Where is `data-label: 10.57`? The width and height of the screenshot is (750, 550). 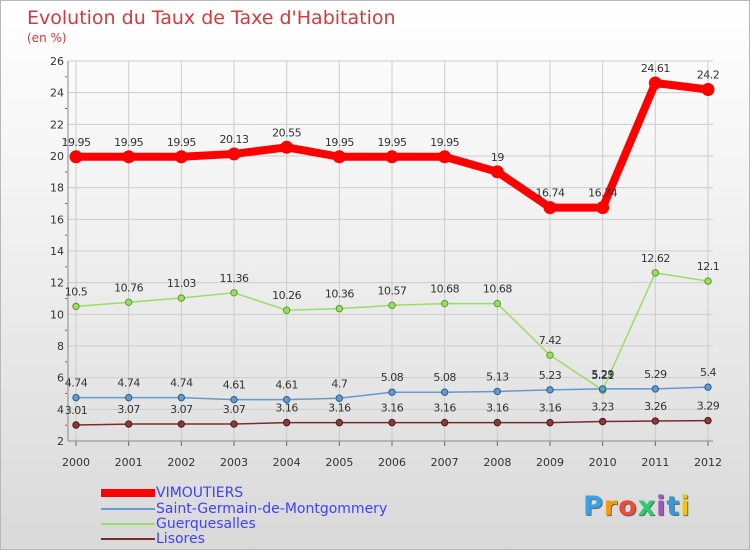
data-label: 10.57 is located at coordinates (392, 290).